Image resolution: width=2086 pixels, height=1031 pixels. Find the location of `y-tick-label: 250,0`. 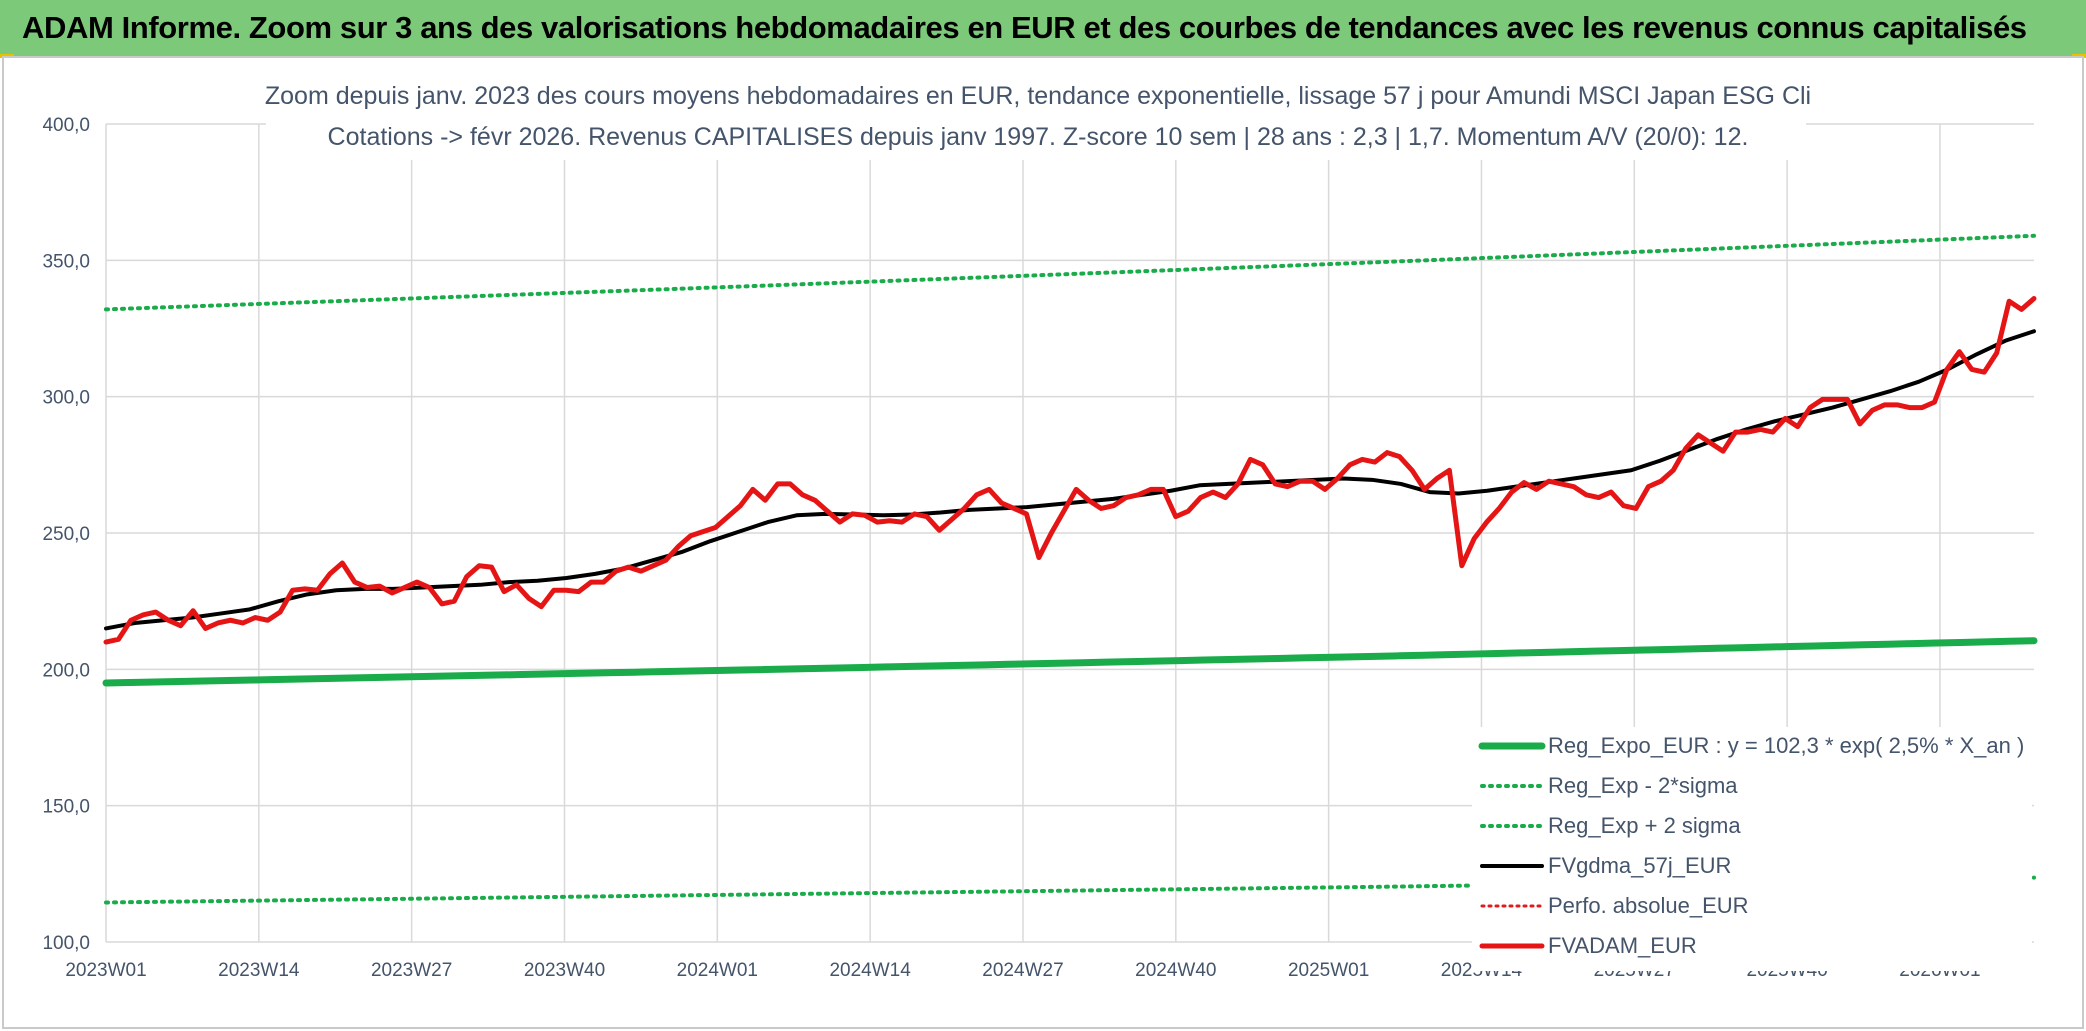

y-tick-label: 250,0 is located at coordinates (66, 534).